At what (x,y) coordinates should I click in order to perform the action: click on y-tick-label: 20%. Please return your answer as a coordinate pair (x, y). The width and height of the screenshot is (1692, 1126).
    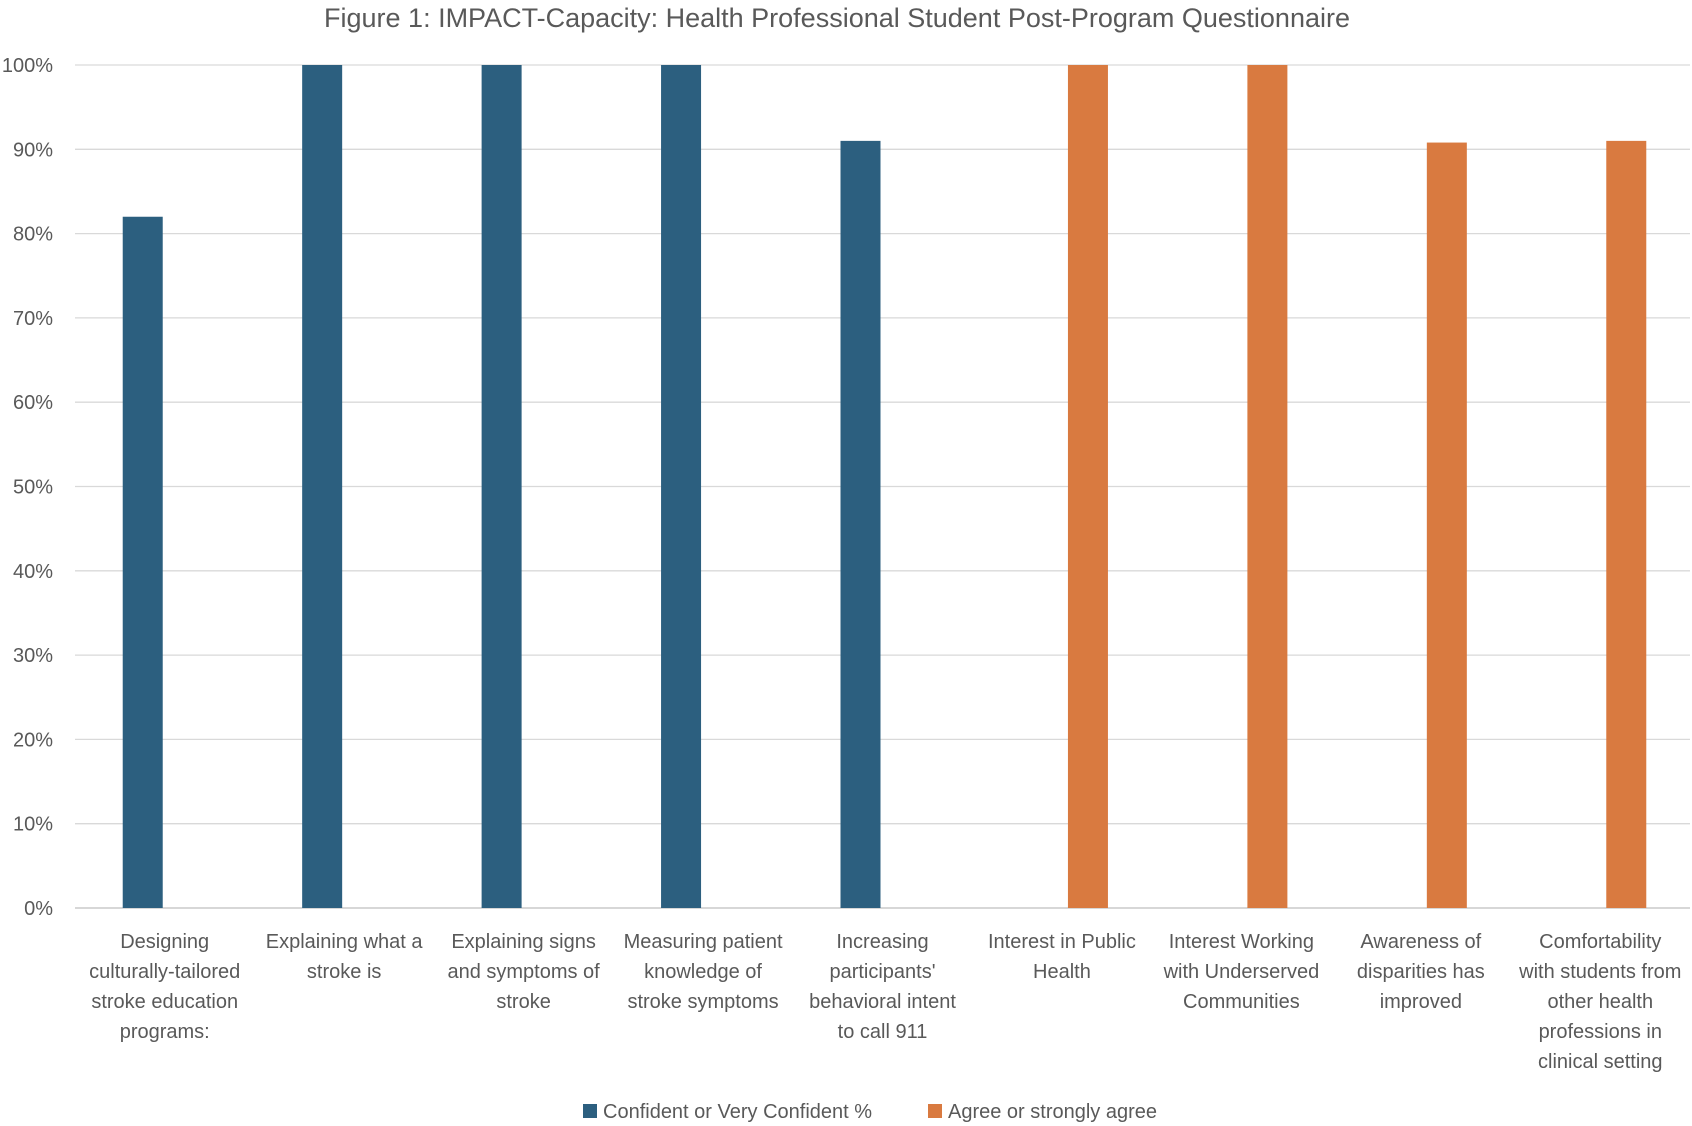
    Looking at the image, I should click on (33, 740).